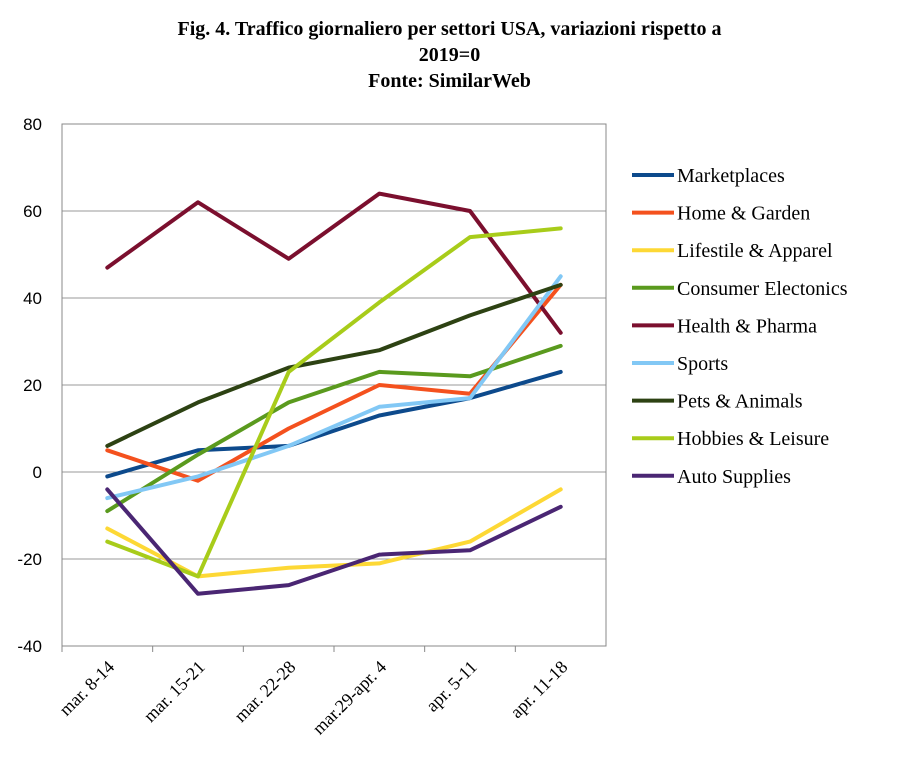 The width and height of the screenshot is (899, 779). I want to click on legend-item: Health & Pharma, so click(724, 326).